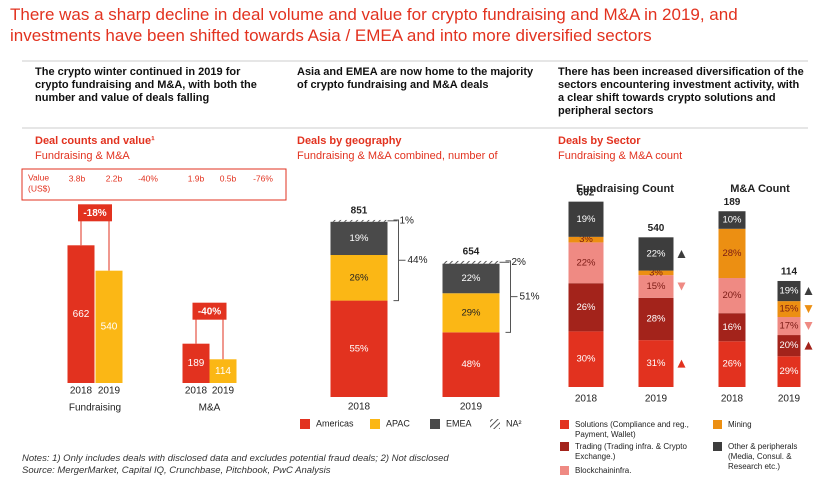 This screenshot has width=829, height=489. I want to click on legend-label: Americas, so click(335, 423).